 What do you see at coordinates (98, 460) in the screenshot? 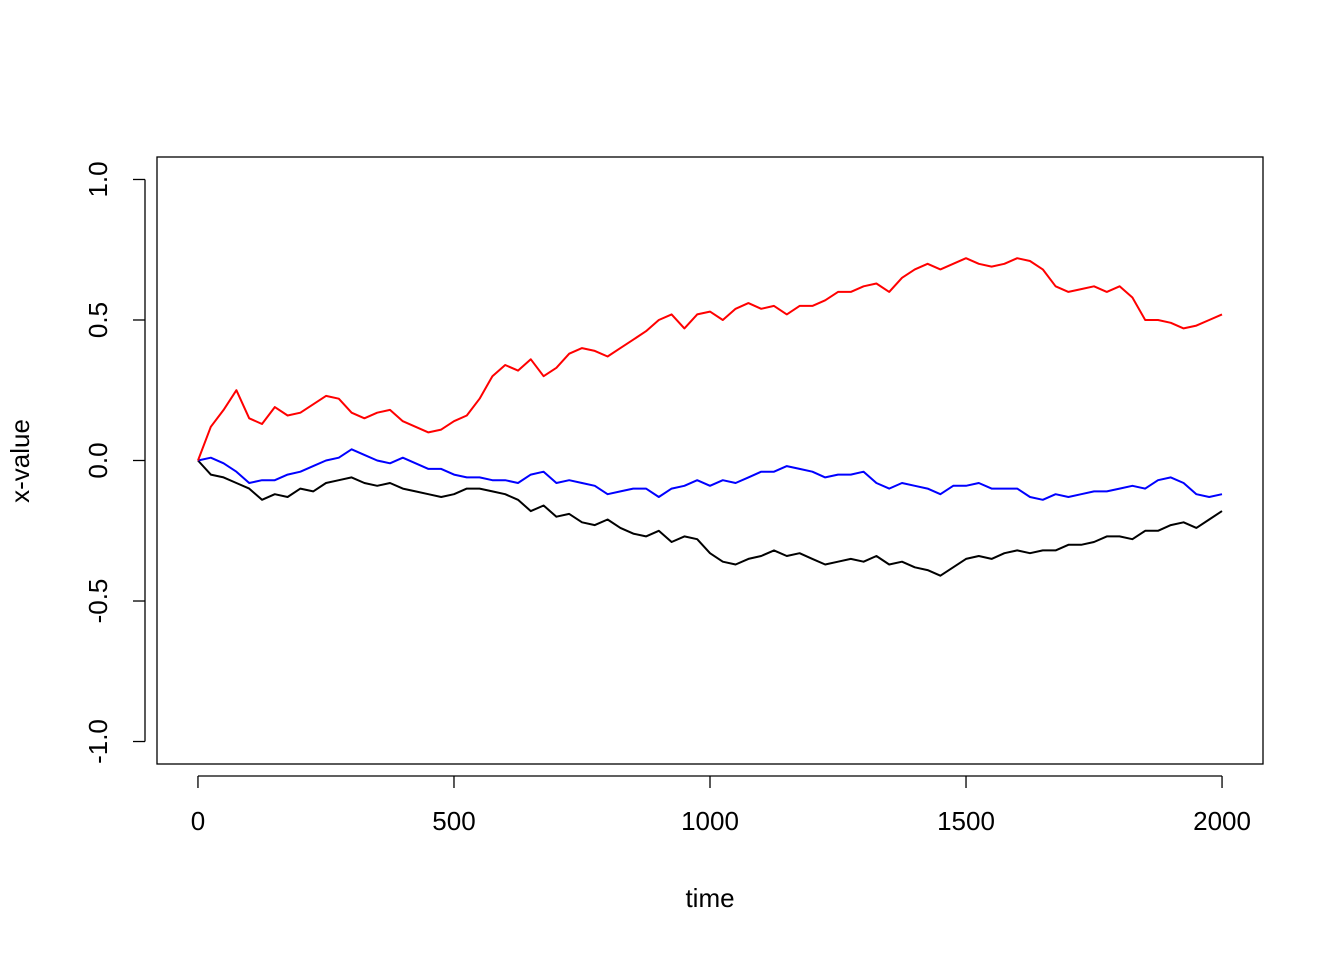
I see `y-tick-label: 0.0` at bounding box center [98, 460].